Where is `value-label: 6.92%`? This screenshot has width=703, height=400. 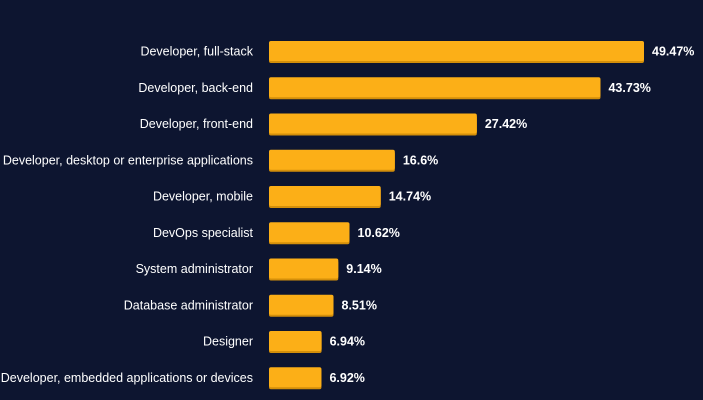 value-label: 6.92% is located at coordinates (346, 378).